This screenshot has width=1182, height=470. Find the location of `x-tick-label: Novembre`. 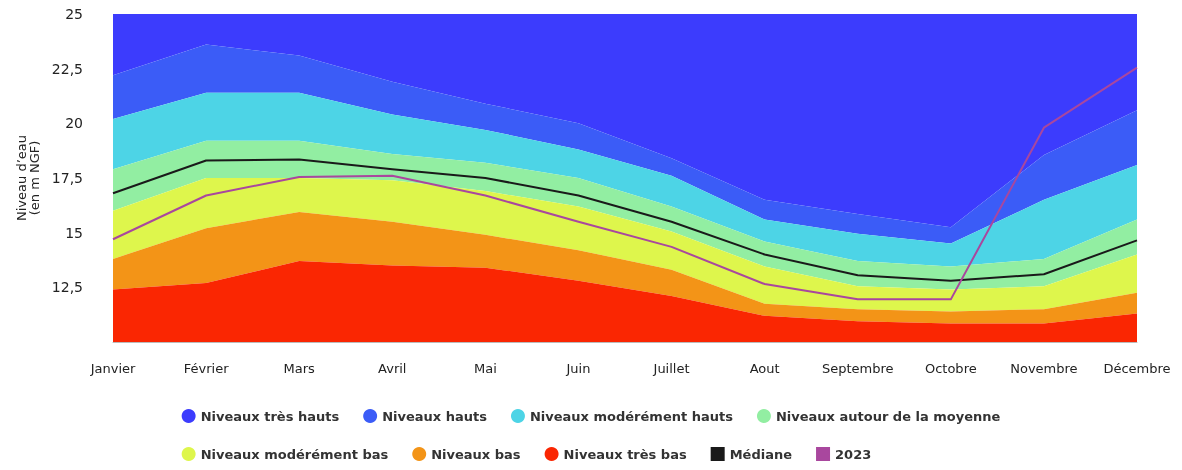

x-tick-label: Novembre is located at coordinates (1044, 368).